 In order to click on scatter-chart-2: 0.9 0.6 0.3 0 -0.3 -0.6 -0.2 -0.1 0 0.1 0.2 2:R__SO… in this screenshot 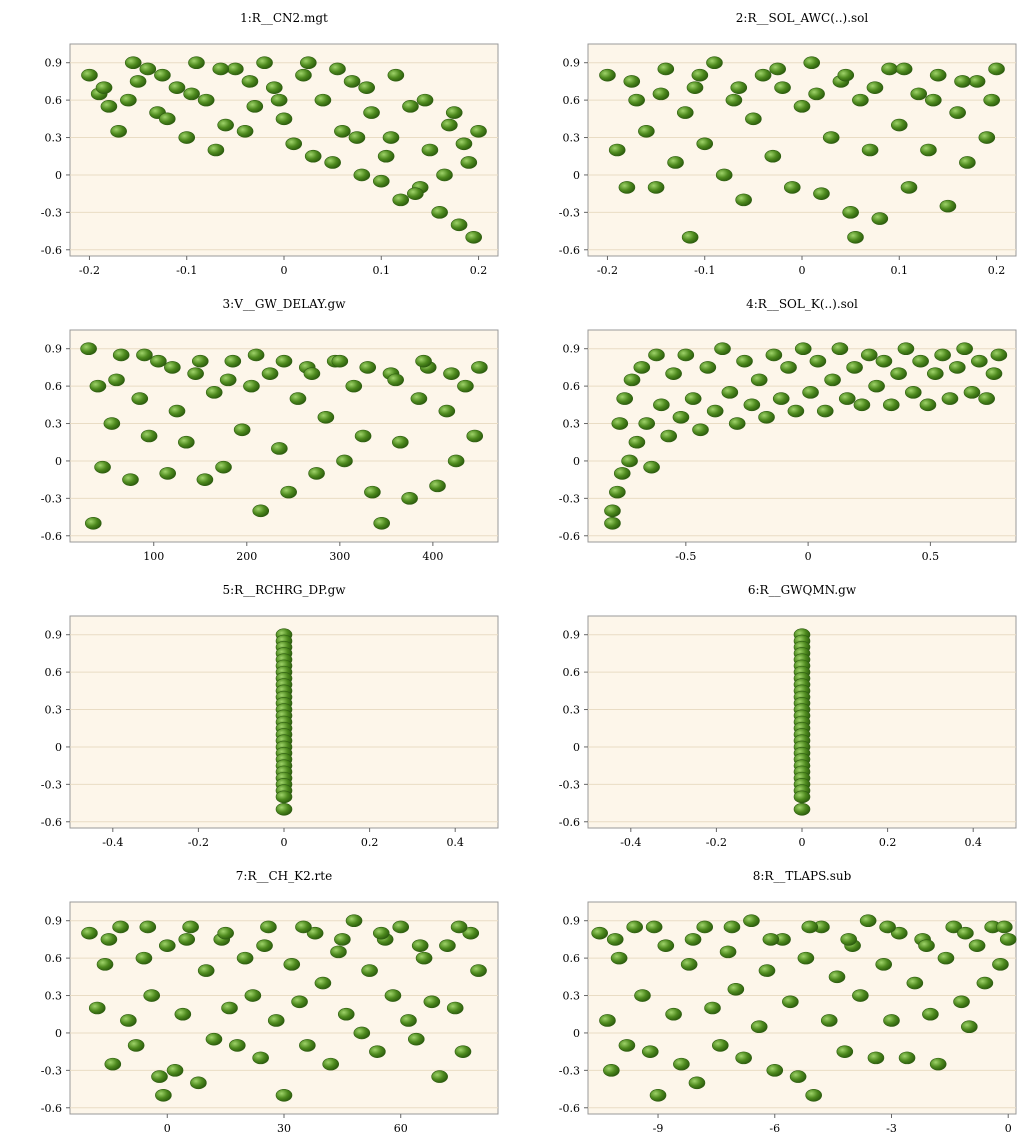, I will do `click(788, 144)`.